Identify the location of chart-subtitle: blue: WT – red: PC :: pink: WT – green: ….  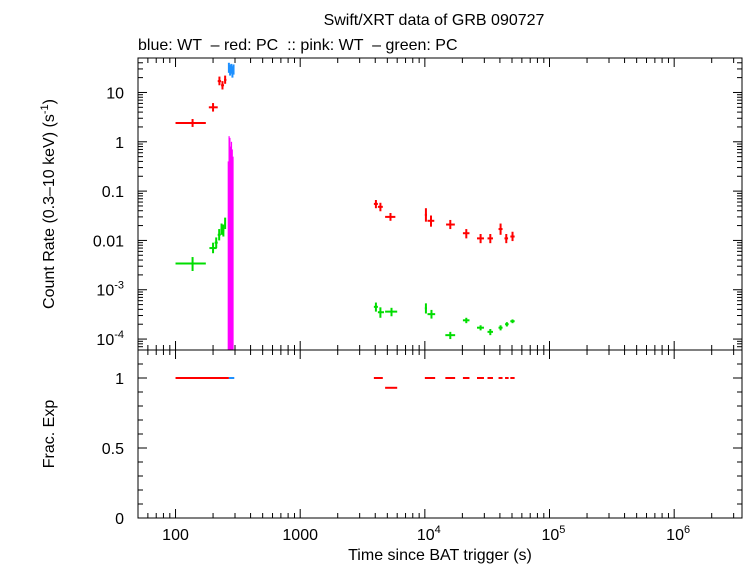
(298, 45).